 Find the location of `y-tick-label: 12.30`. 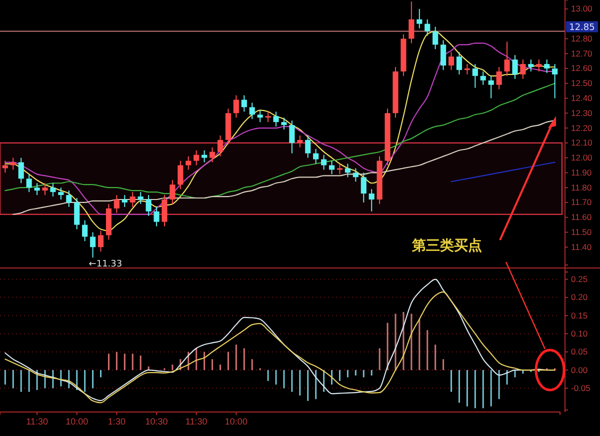

y-tick-label: 12.30 is located at coordinates (582, 113).